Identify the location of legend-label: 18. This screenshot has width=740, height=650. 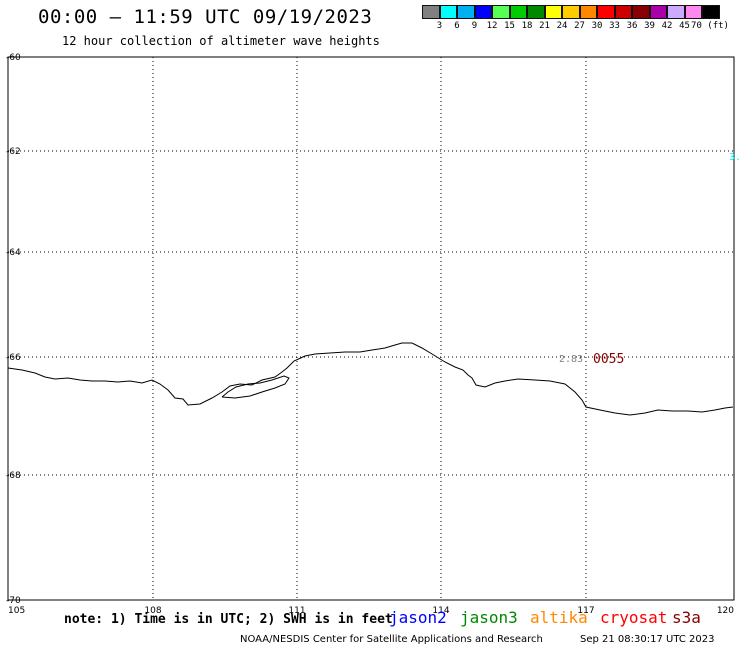
(527, 26).